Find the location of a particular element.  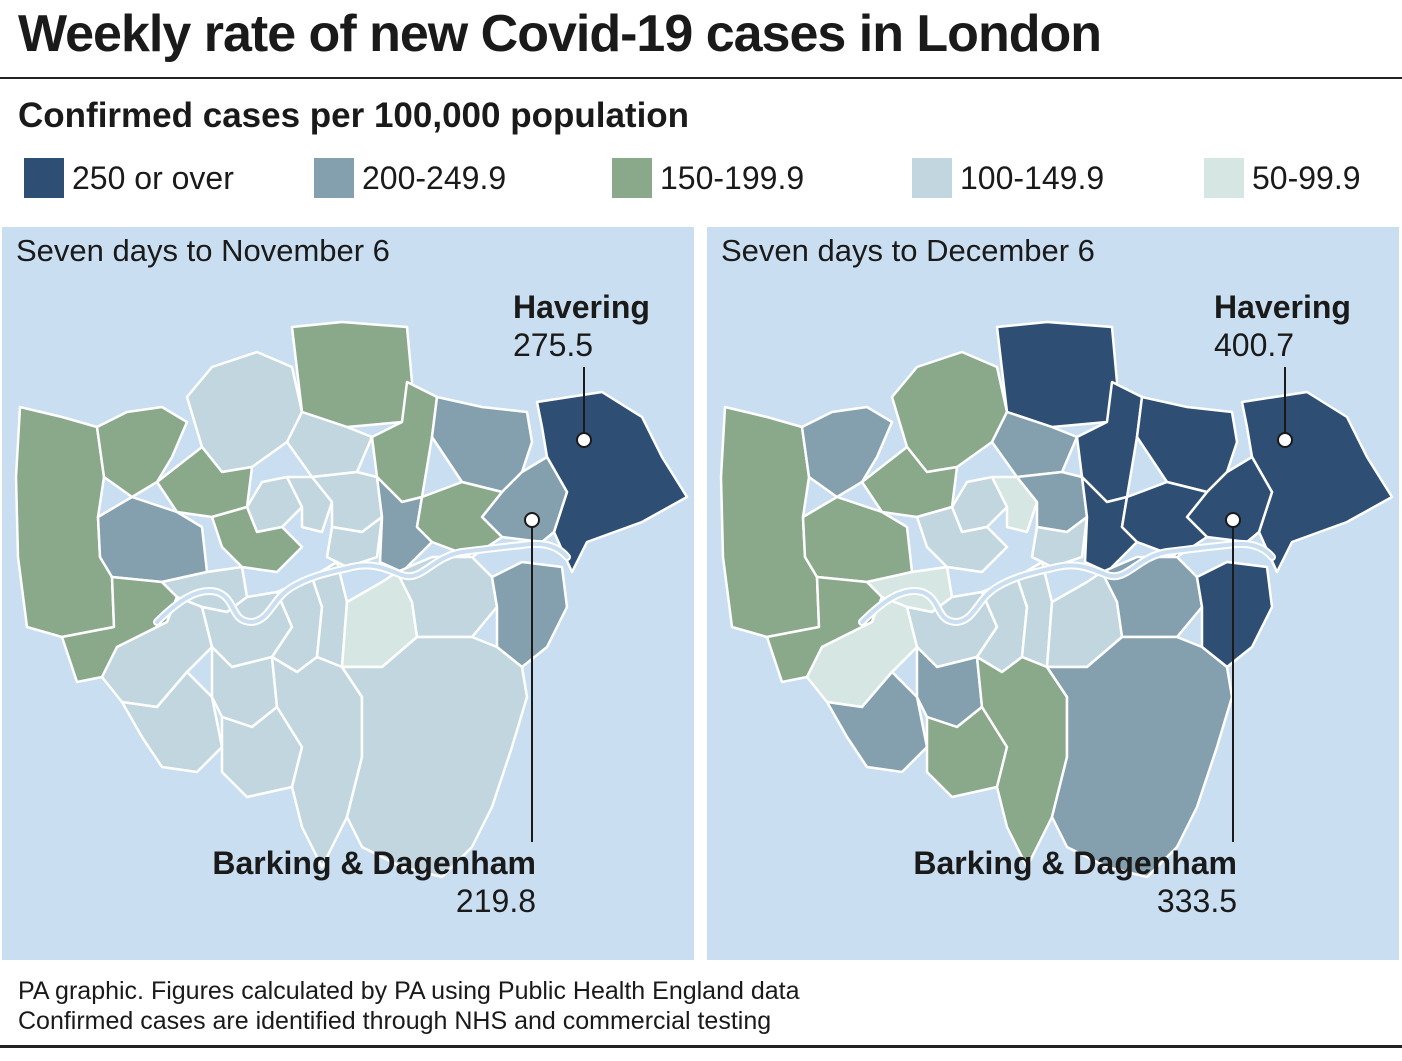

title-divider is located at coordinates (701, 78).